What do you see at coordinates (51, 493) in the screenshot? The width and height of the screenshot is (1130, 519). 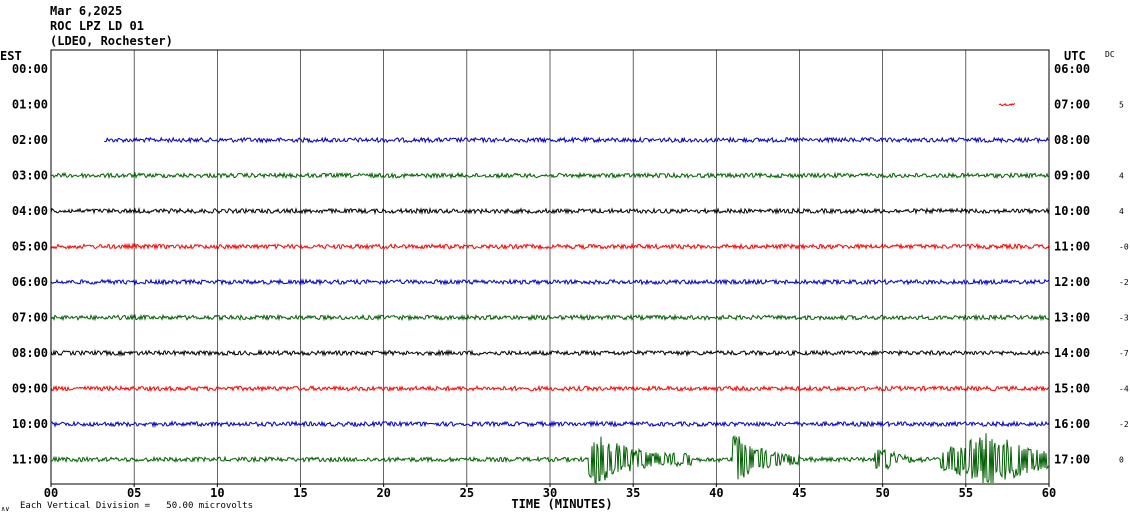 I see `x-tick-label: 00` at bounding box center [51, 493].